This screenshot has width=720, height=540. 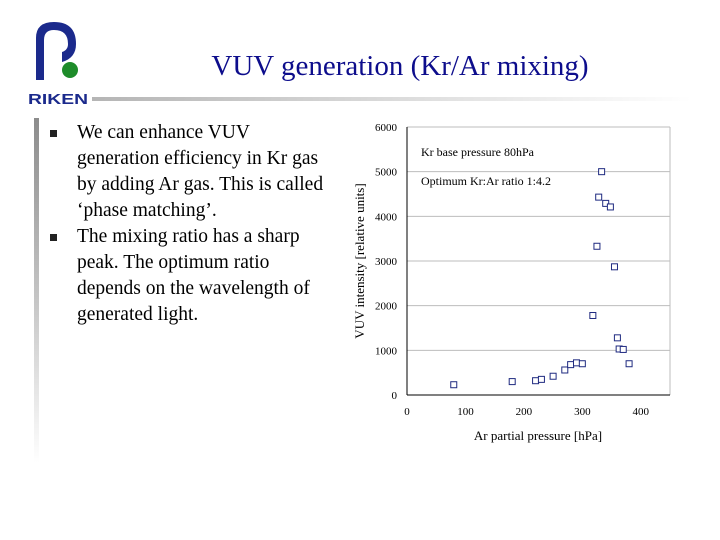 I want to click on x-tick-label: 300, so click(x=582, y=412).